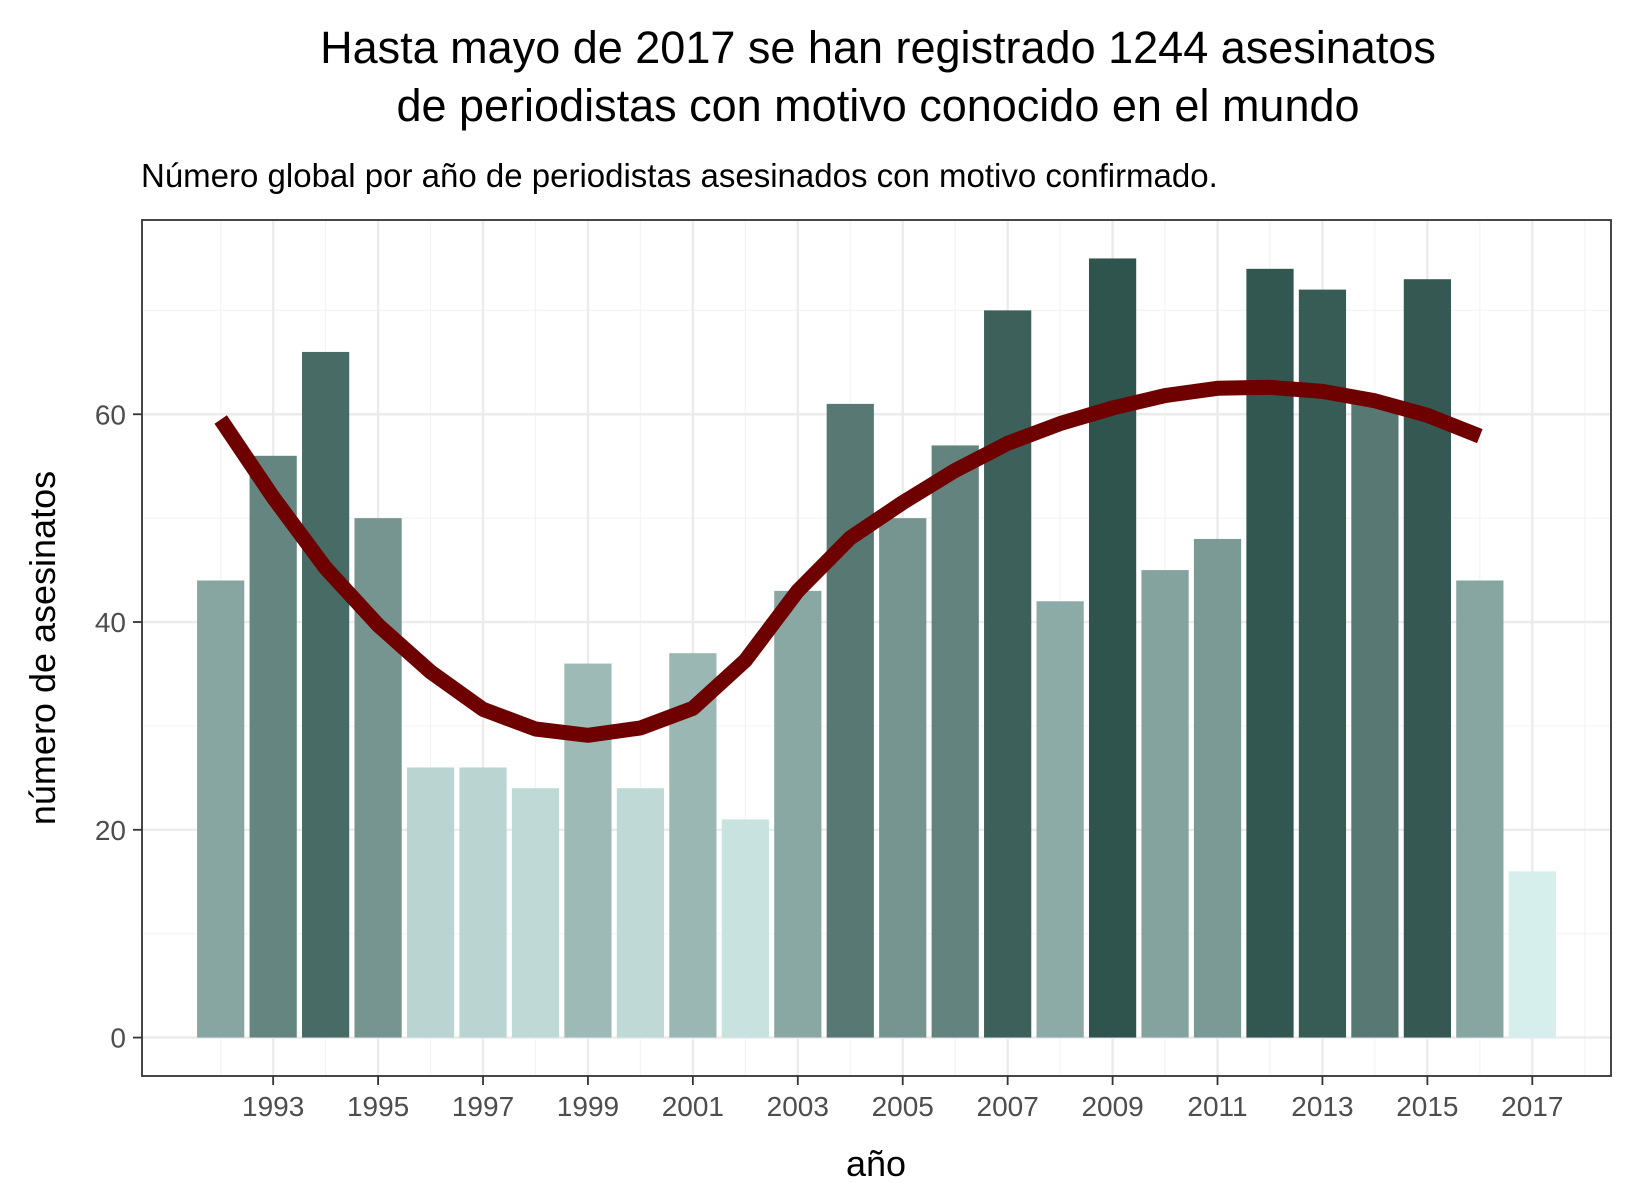 The height and width of the screenshot is (1200, 1650). Describe the element at coordinates (1112, 648) in the screenshot. I see `bar-2009` at that location.